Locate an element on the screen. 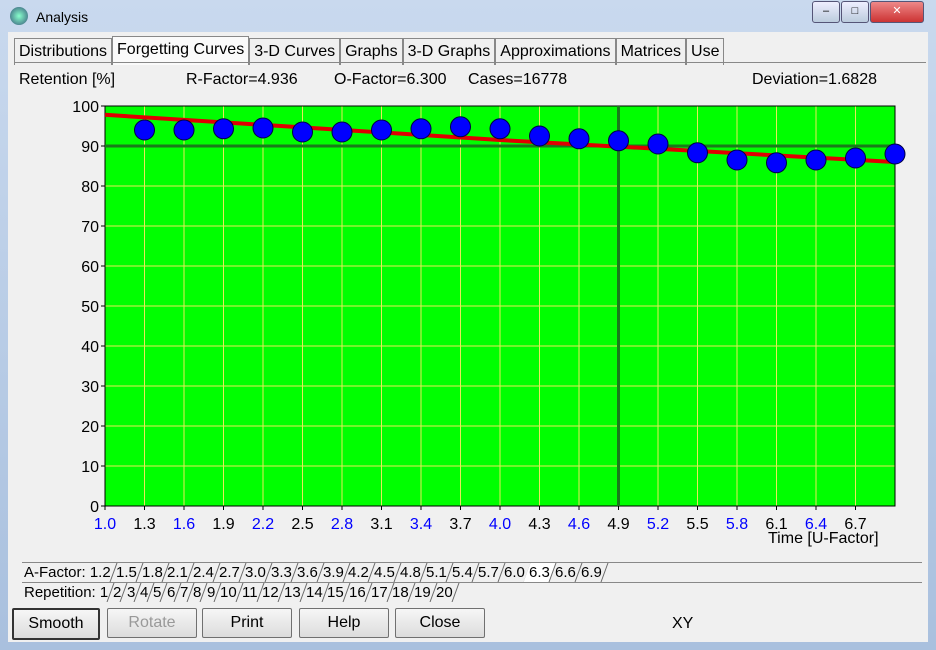  window-title: Analysis is located at coordinates (62, 17).